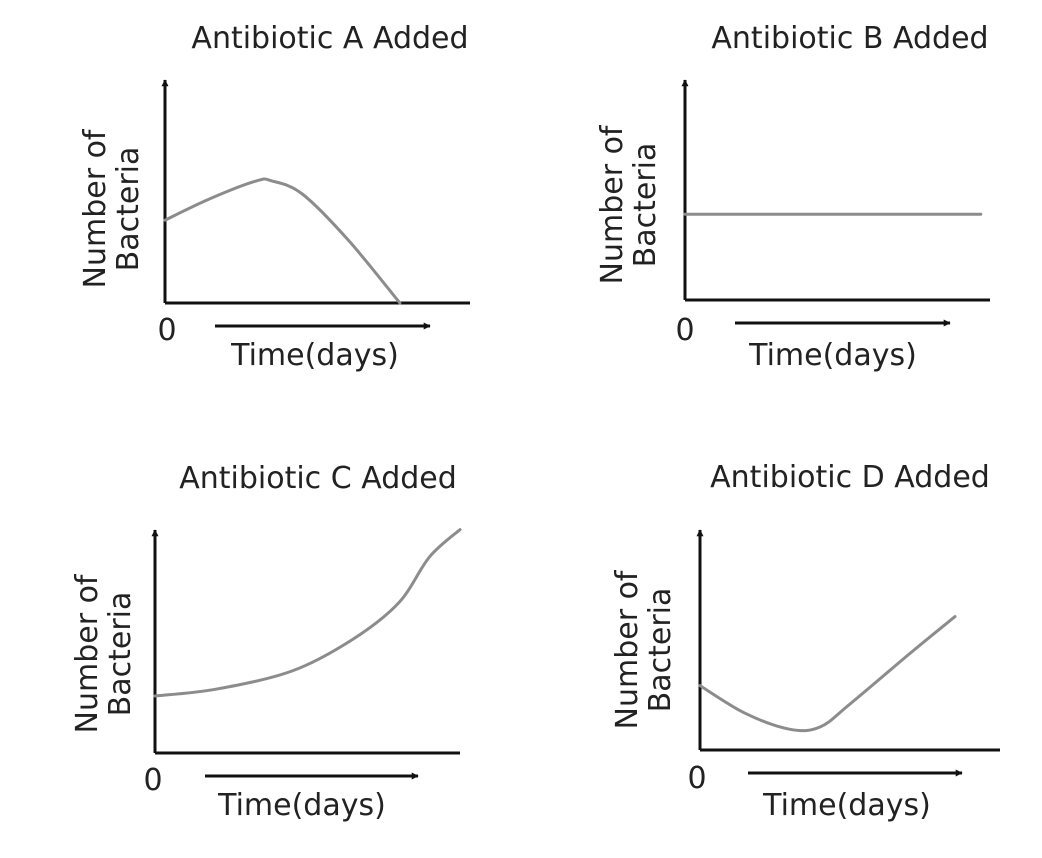 The image size is (1042, 858). Describe the element at coordinates (128, 209) in the screenshot. I see `y-axis-label-line2-a: Bacteria` at that location.